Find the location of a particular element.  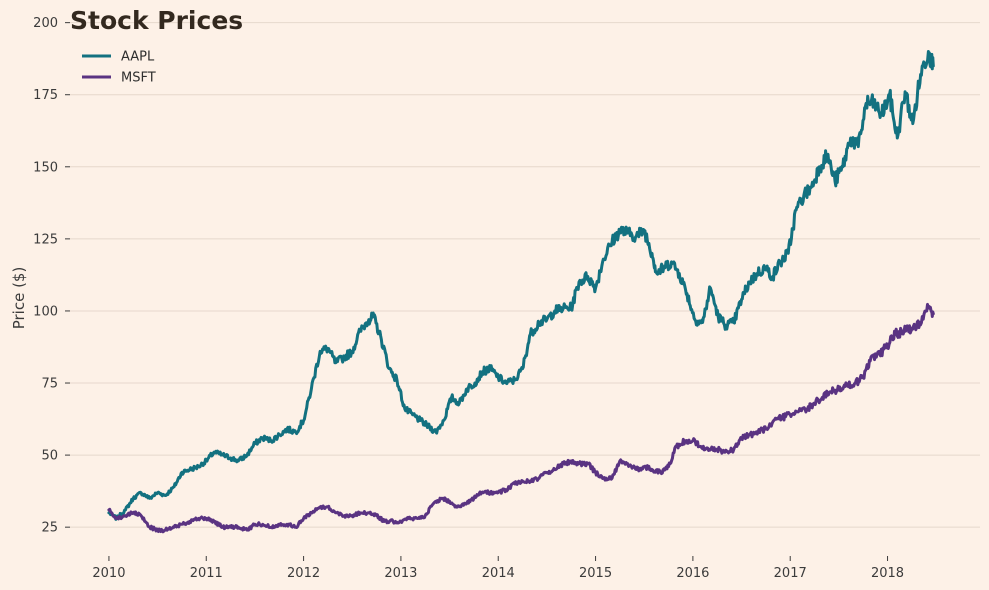

y-tick-label-200: 200 is located at coordinates (45, 23).